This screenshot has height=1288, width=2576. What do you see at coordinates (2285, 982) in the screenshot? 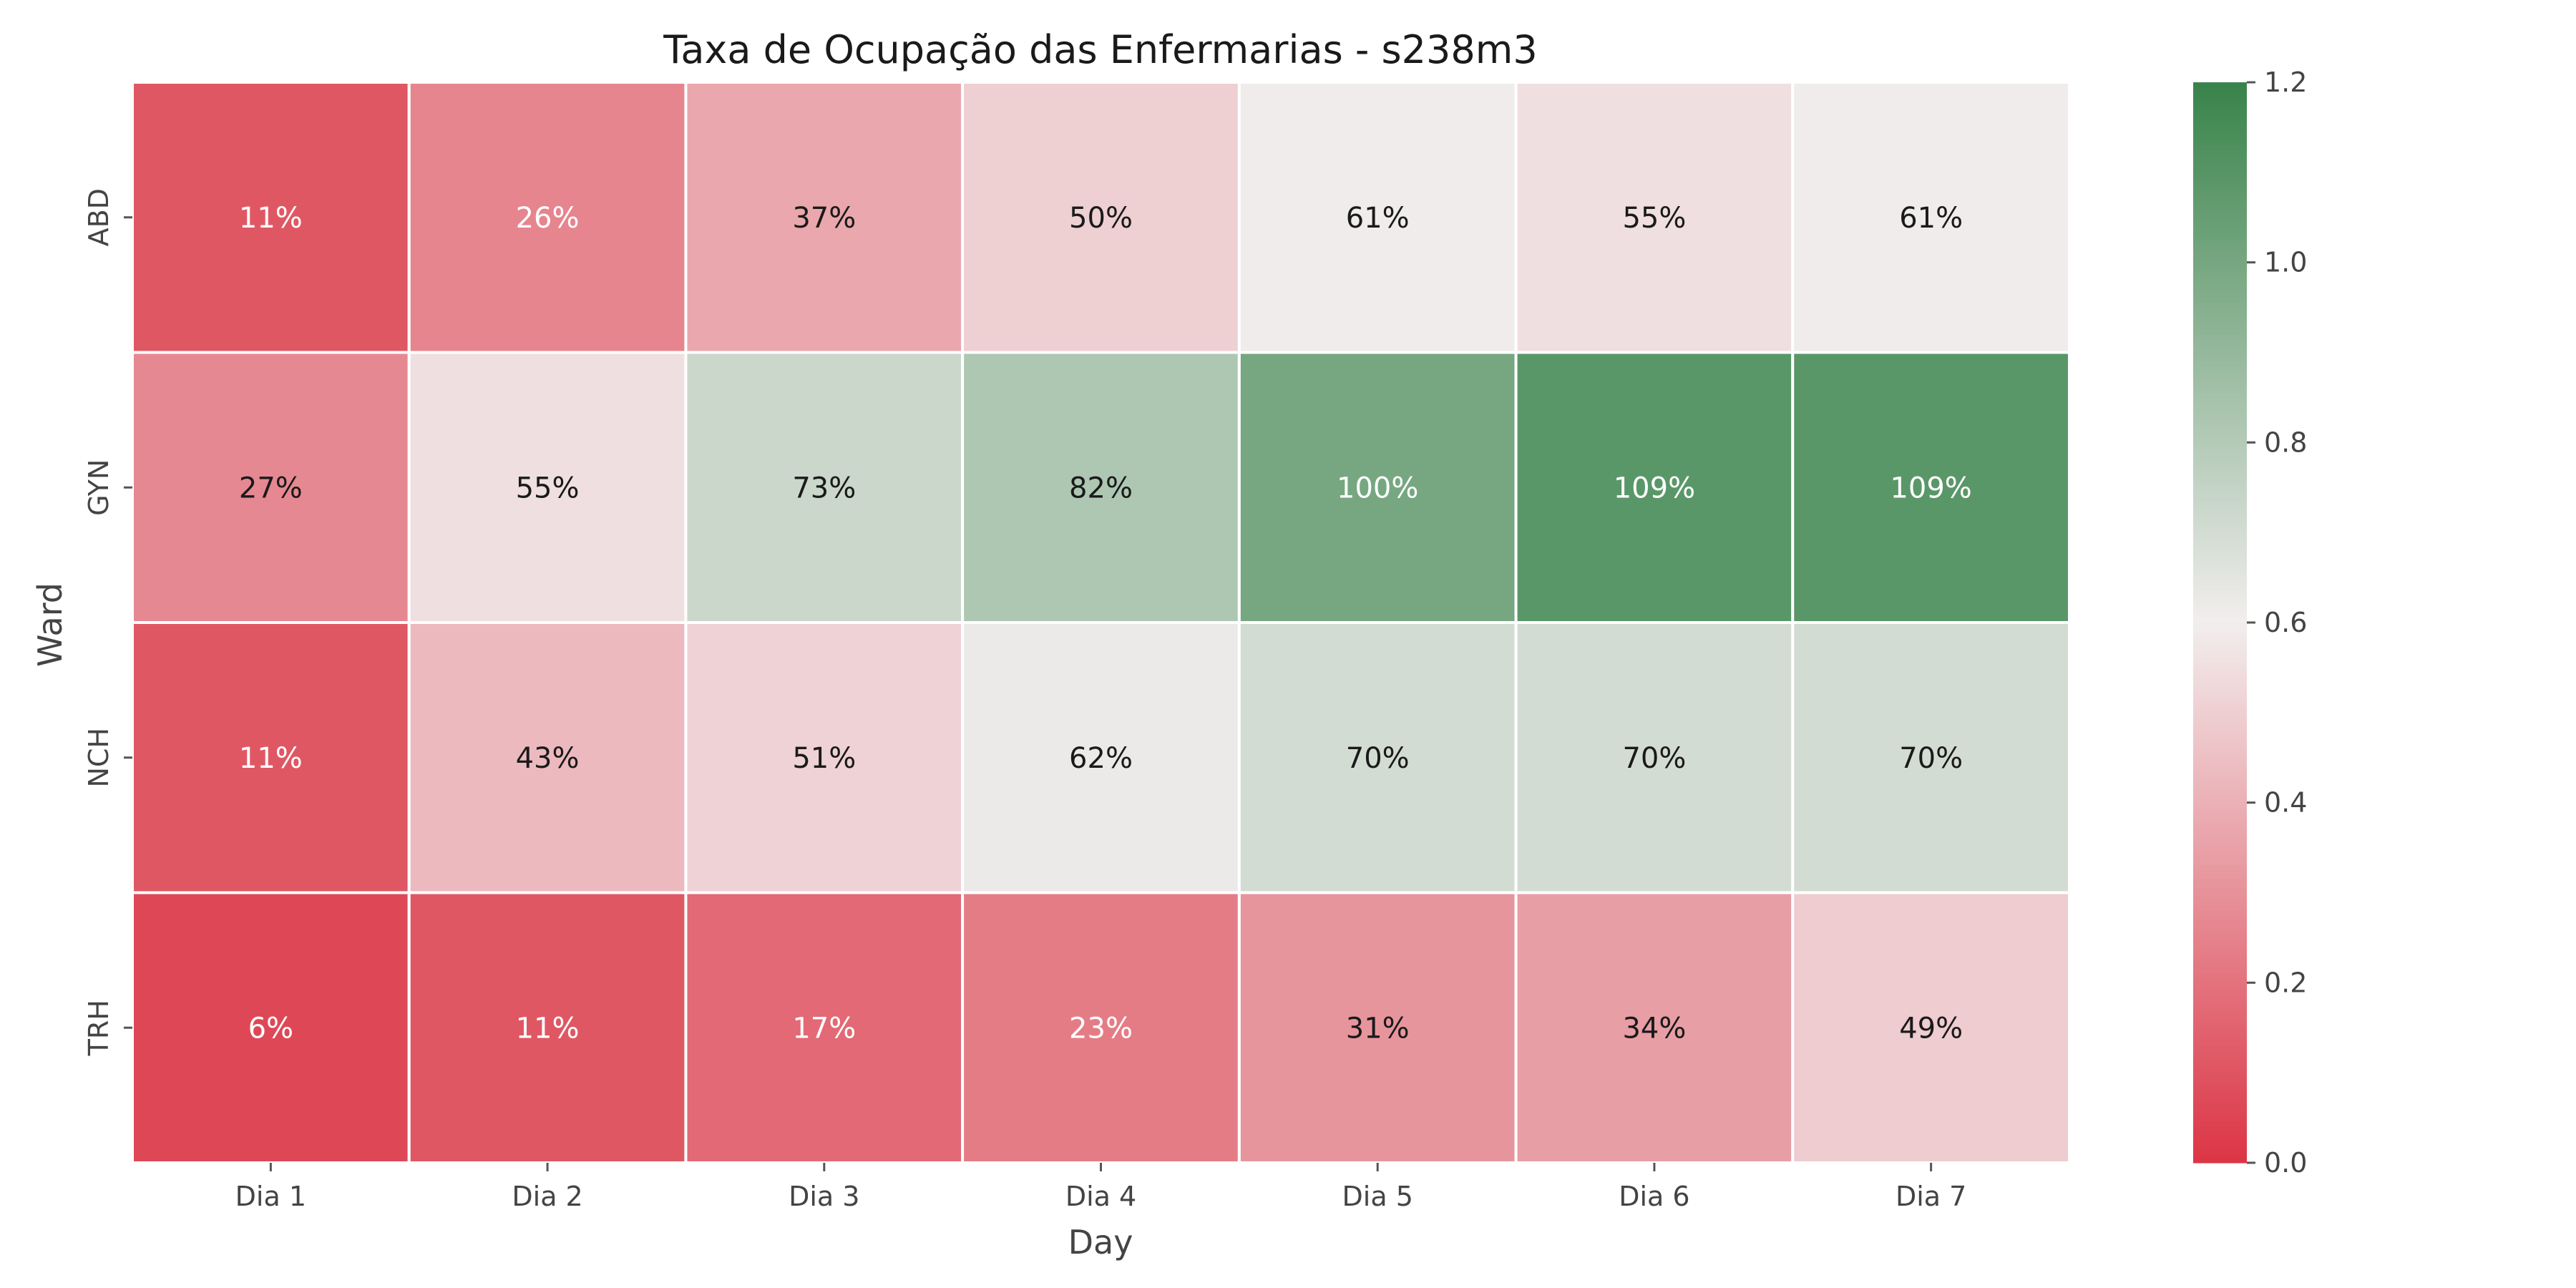
I see `colorbar-tick-label: 0.2` at bounding box center [2285, 982].